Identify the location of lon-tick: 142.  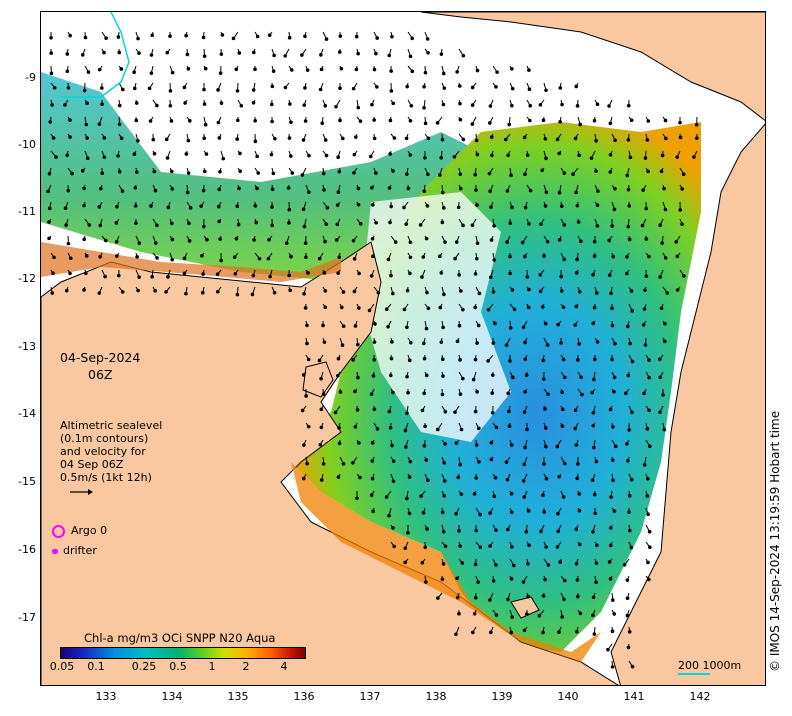
(700, 696).